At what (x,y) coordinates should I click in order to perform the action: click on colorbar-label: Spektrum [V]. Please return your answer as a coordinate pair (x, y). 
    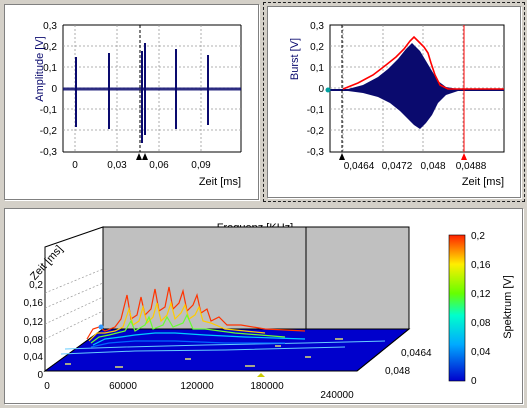
    Looking at the image, I should click on (508, 307).